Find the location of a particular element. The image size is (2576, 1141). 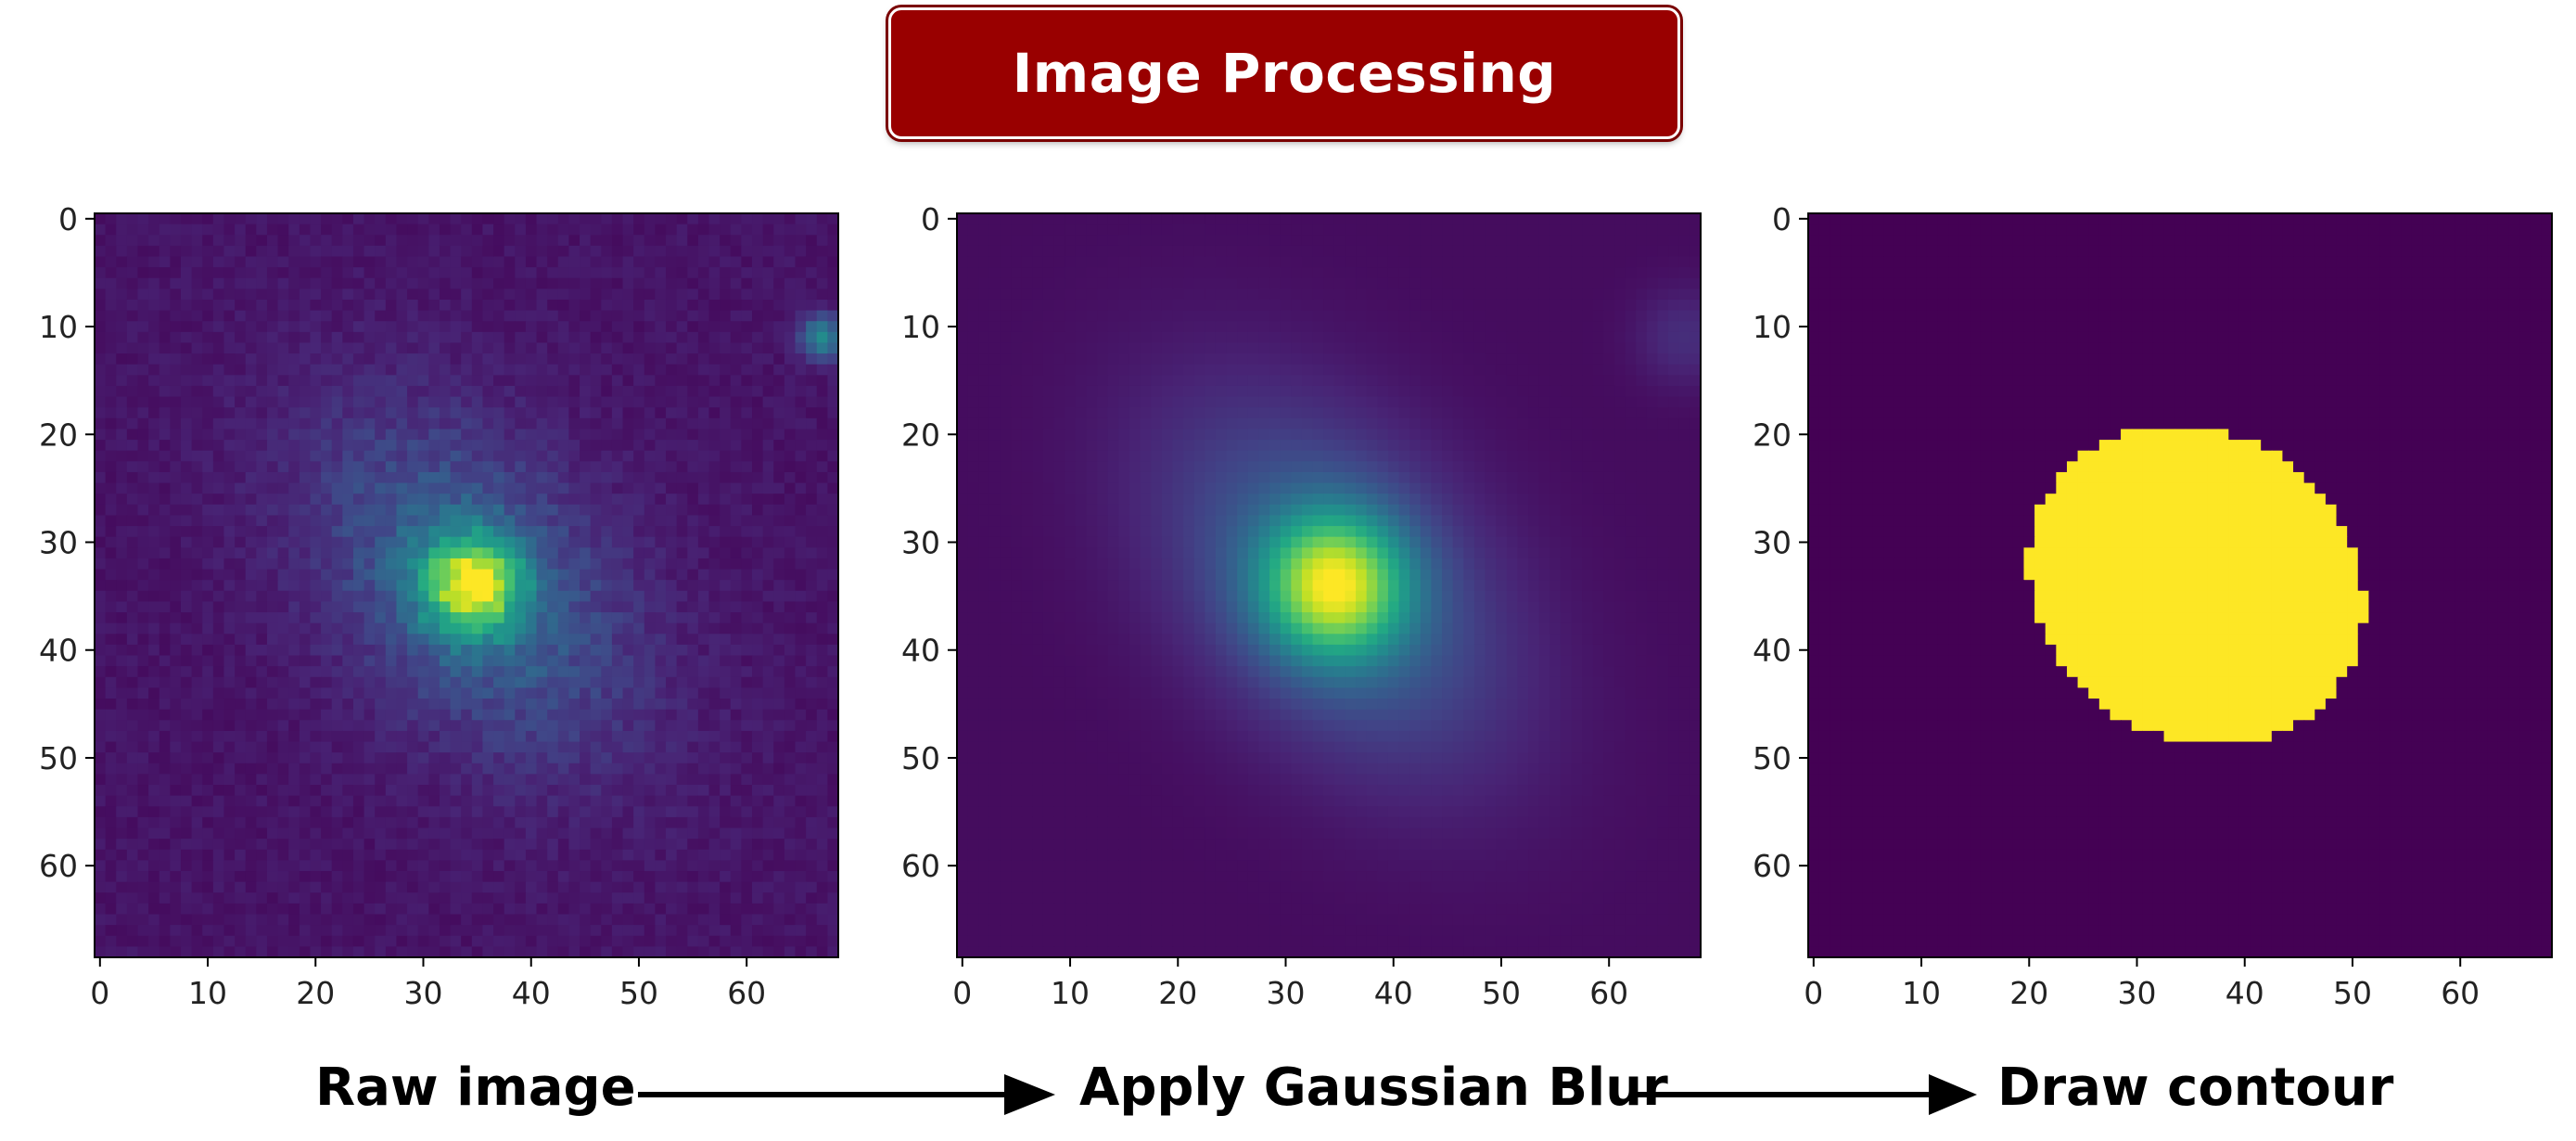

x-tick-label: 50 is located at coordinates (638, 993).